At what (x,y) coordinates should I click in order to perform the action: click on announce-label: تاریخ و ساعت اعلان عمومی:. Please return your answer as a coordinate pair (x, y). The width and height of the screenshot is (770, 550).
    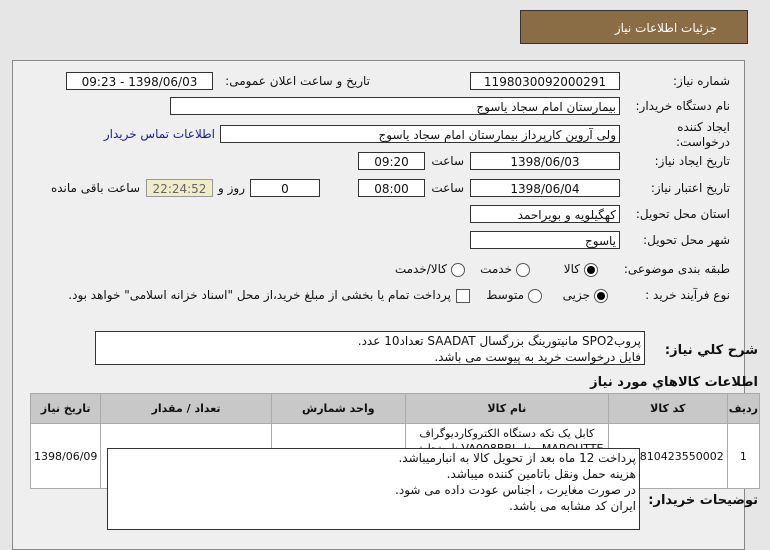
    Looking at the image, I should click on (297, 81).